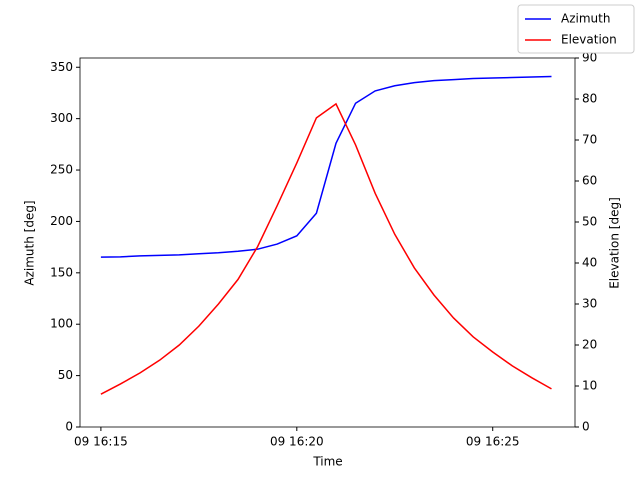  Describe the element at coordinates (101, 442) in the screenshot. I see `x-tick-label: 09 16:15` at that location.